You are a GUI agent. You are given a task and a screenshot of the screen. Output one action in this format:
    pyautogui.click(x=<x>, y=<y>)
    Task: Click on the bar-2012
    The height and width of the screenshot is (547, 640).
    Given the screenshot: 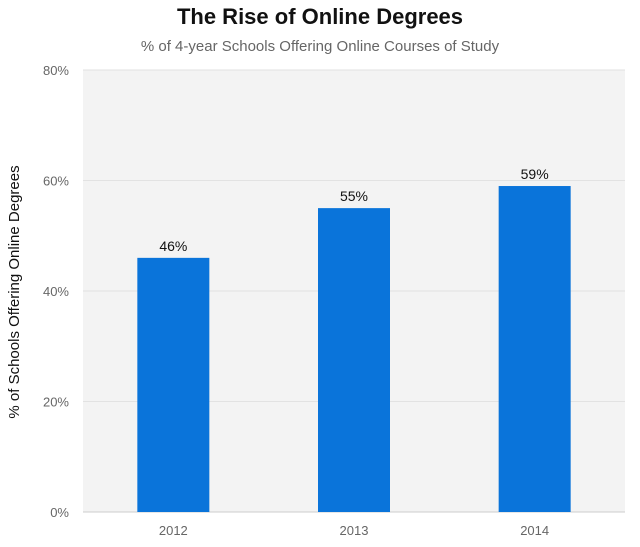 What is the action you would take?
    pyautogui.click(x=173, y=384)
    